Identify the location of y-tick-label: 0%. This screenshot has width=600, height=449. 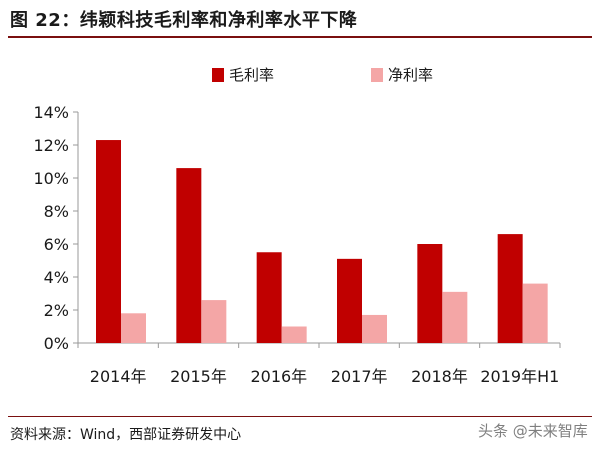
(56, 343).